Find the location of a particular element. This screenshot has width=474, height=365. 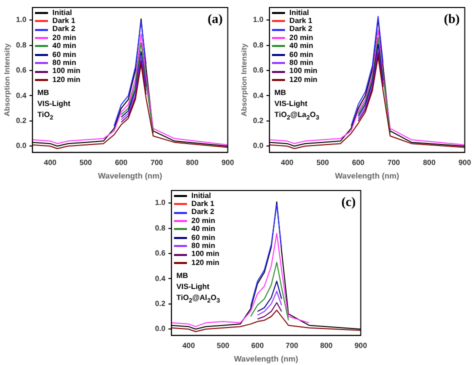

annotation: (b) is located at coordinates (452, 18).